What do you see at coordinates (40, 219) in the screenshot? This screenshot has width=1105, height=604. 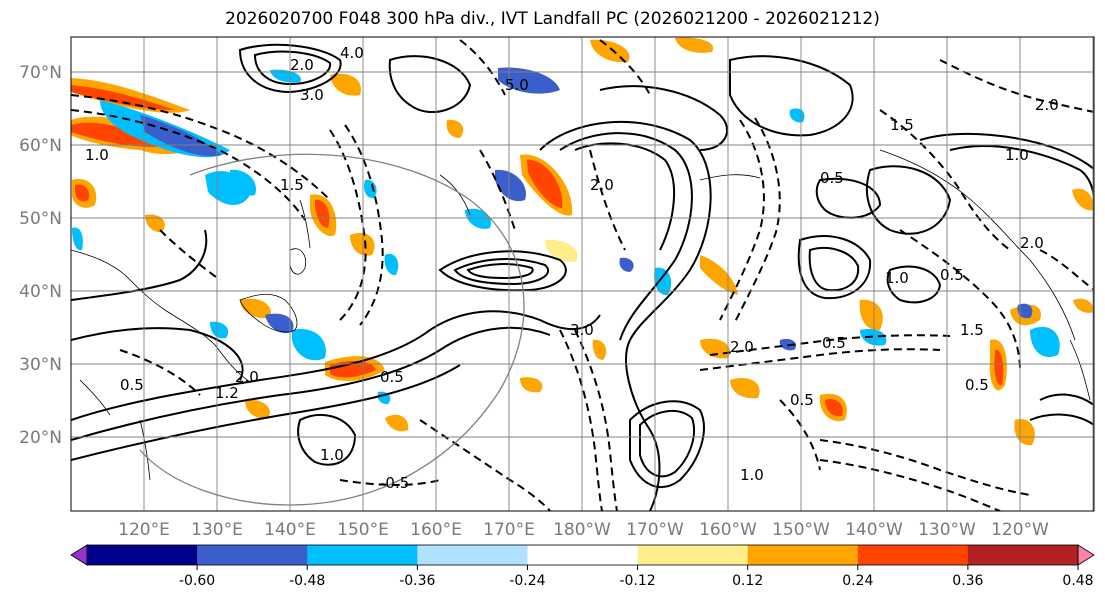 I see `lat-label-50: 50°N` at bounding box center [40, 219].